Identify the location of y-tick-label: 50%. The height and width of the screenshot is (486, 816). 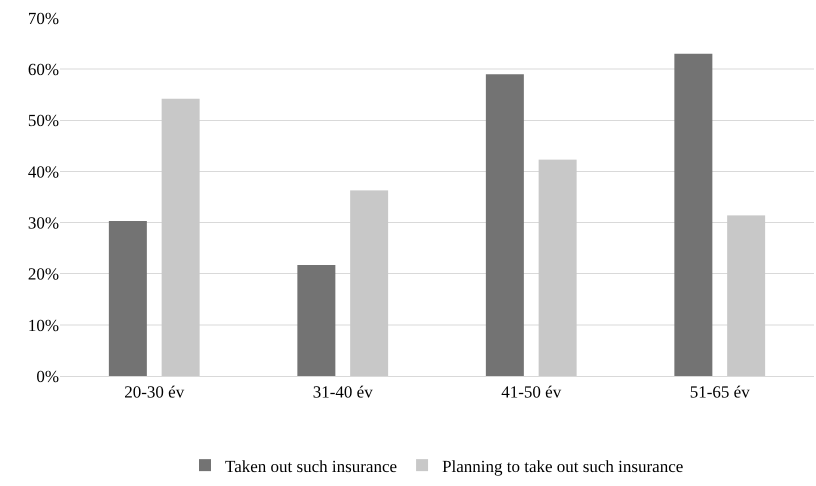
(43, 120).